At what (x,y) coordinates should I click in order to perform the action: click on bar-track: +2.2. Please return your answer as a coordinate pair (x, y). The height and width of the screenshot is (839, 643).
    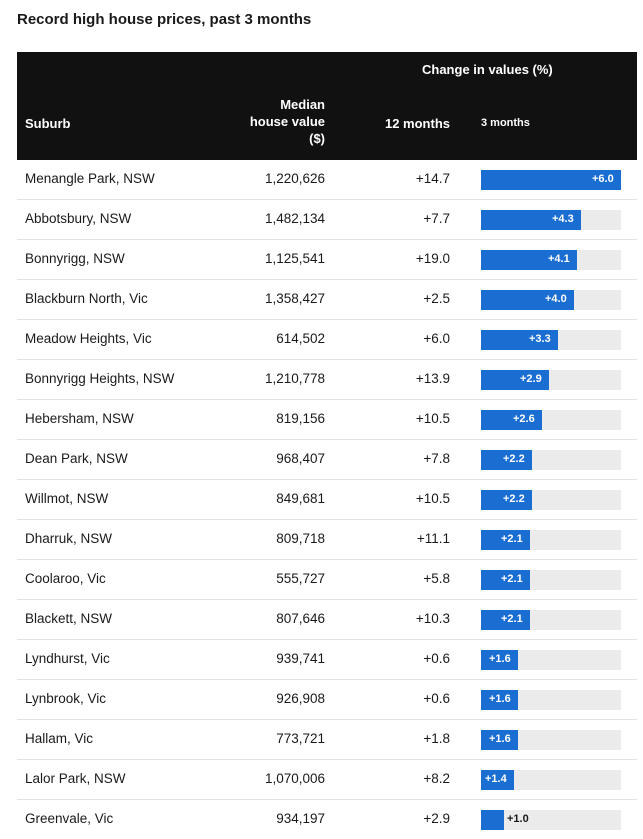
    Looking at the image, I should click on (551, 460).